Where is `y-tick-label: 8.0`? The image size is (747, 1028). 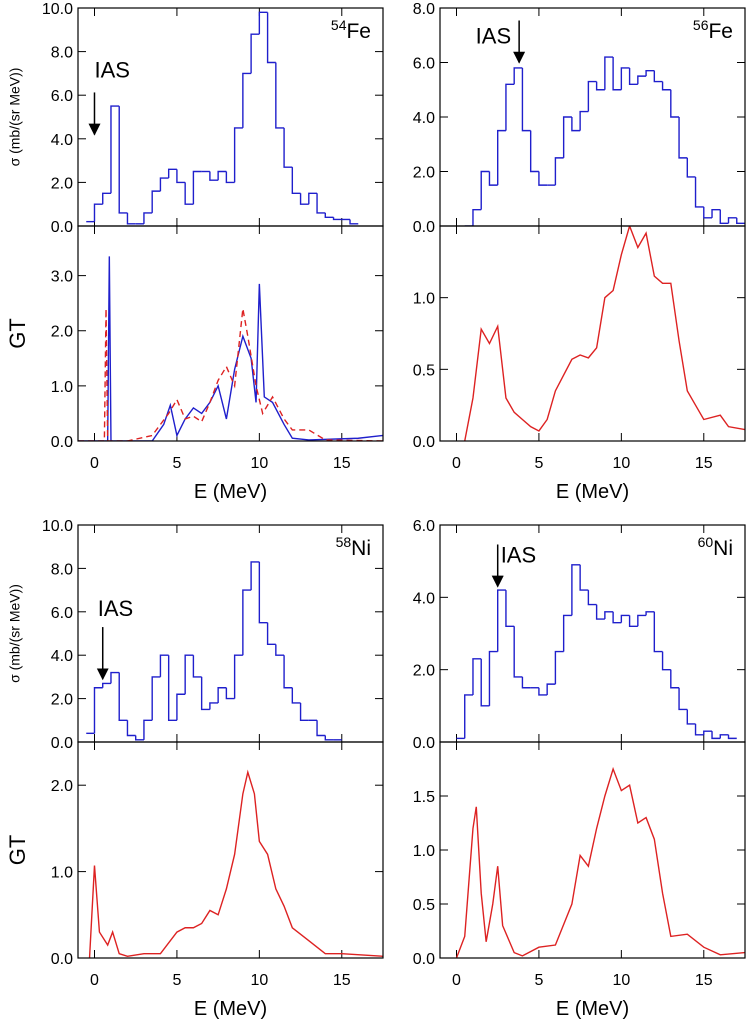
y-tick-label: 8.0 is located at coordinates (62, 569).